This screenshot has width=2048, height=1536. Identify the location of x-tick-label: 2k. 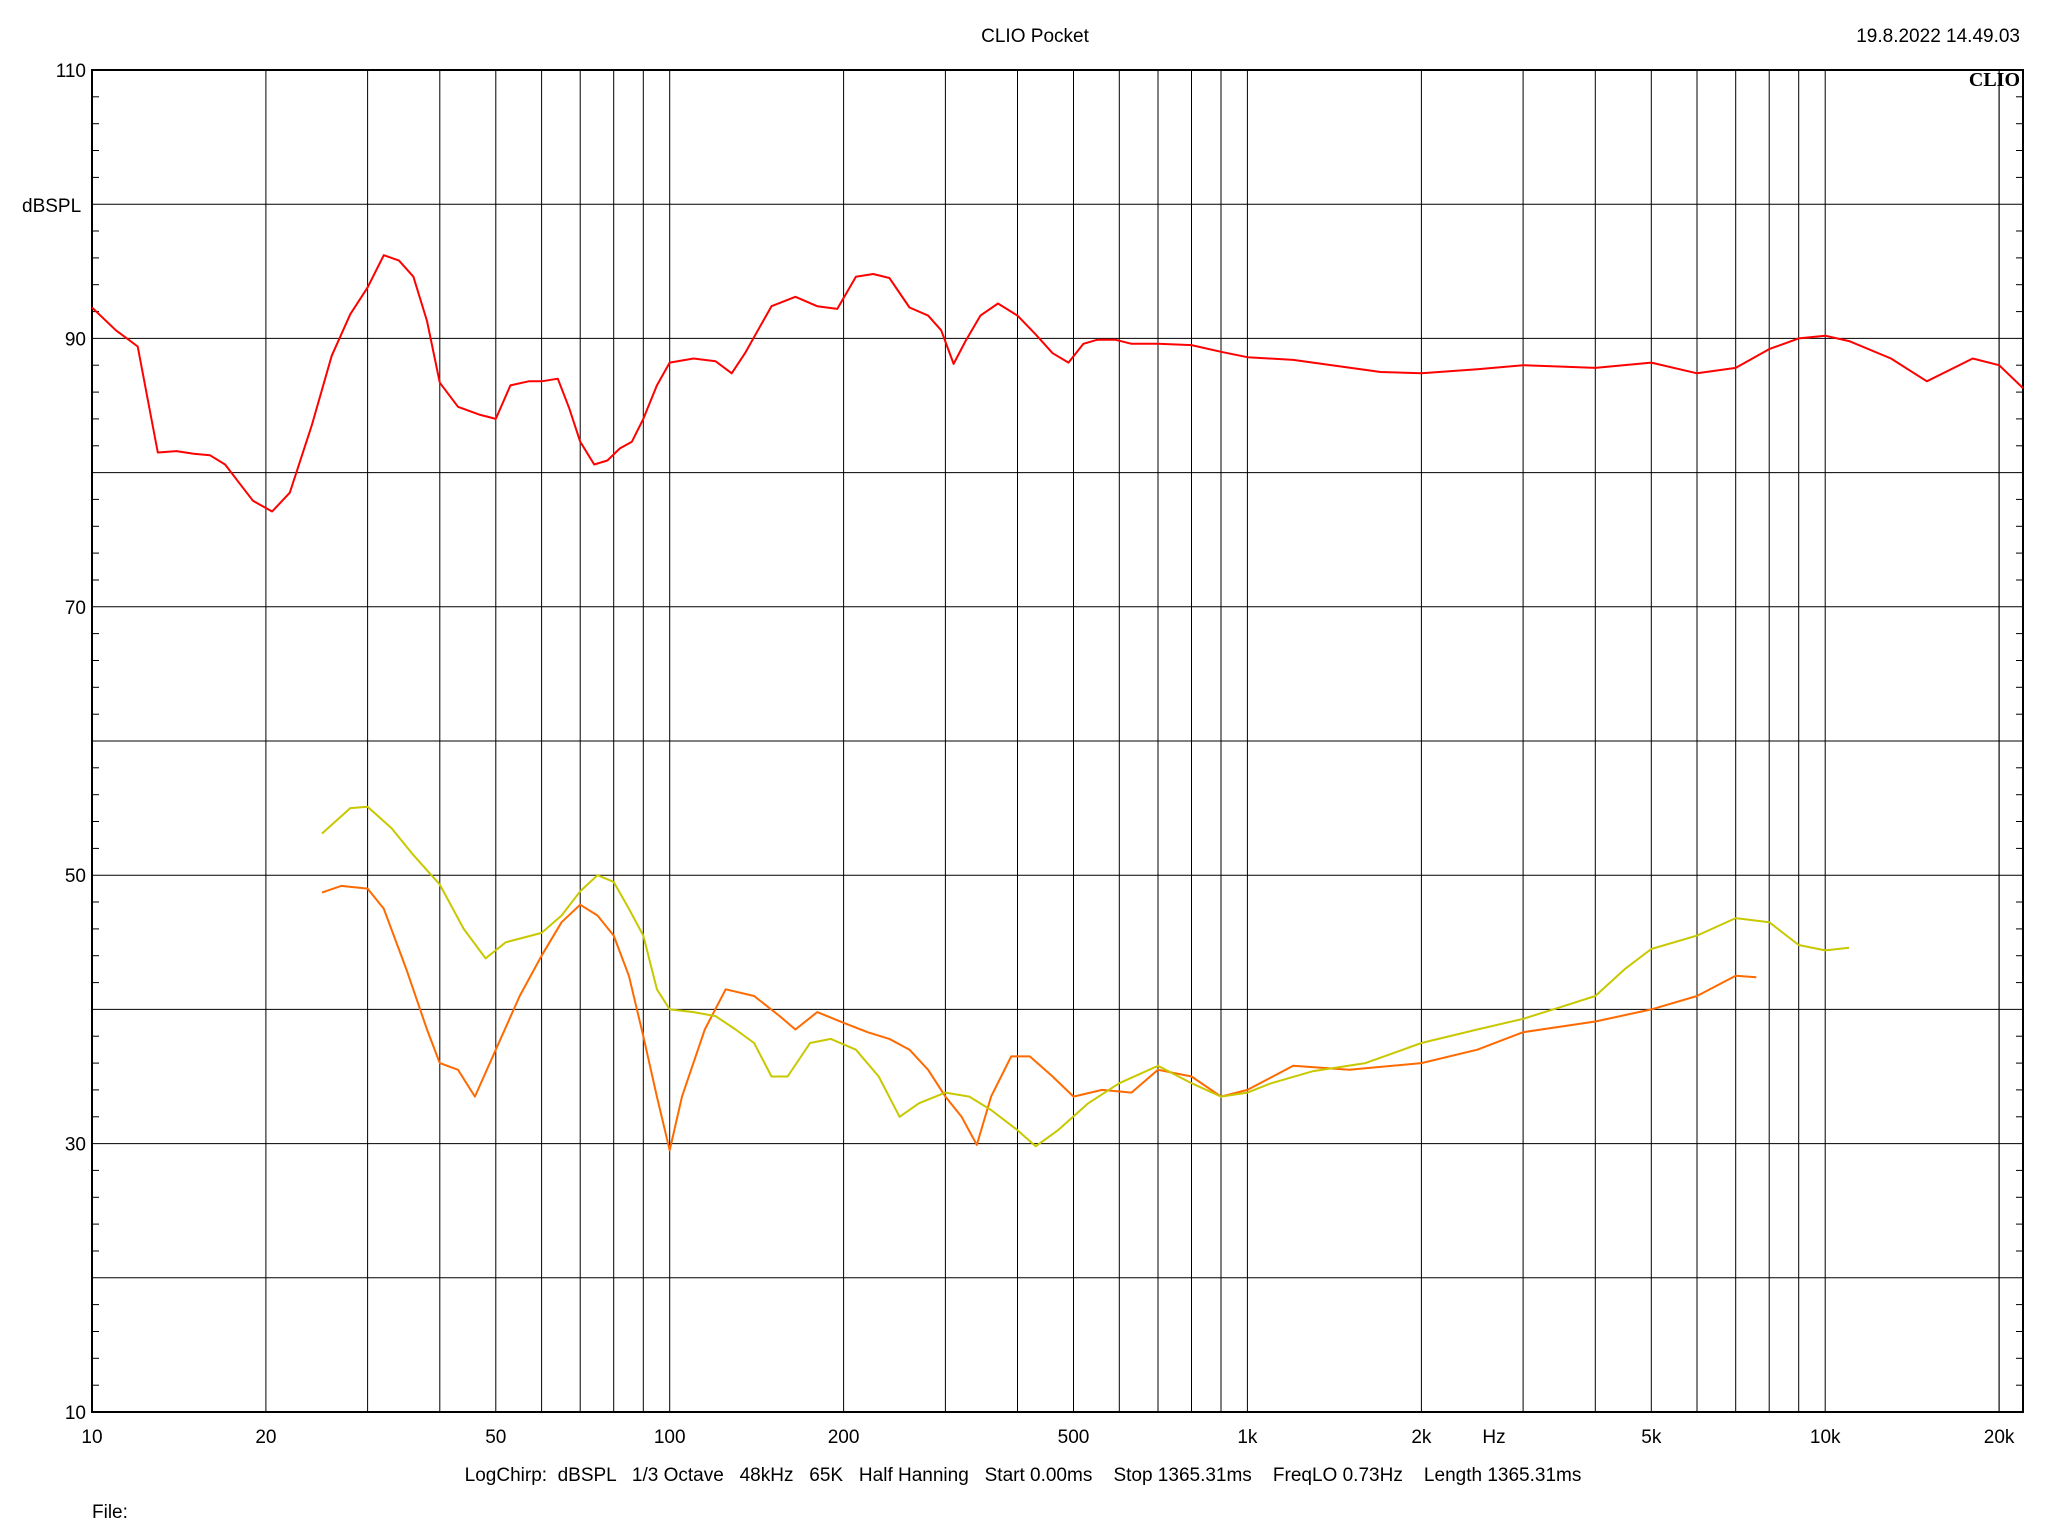
(1421, 1437).